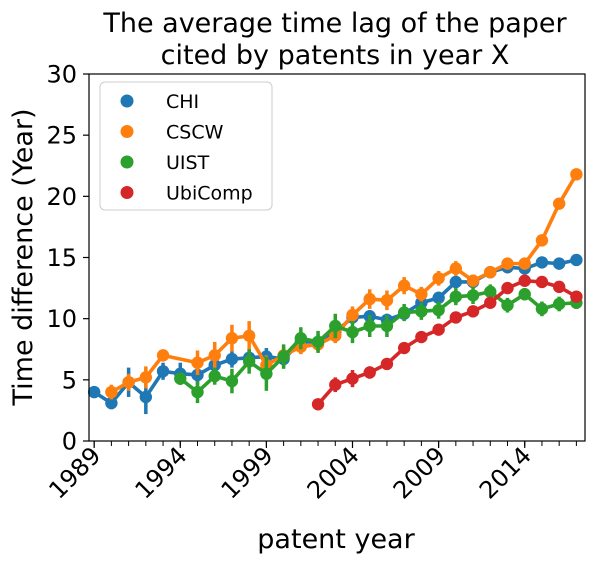  Describe the element at coordinates (283, 356) in the screenshot. I see `data-point-uist-2000` at that location.